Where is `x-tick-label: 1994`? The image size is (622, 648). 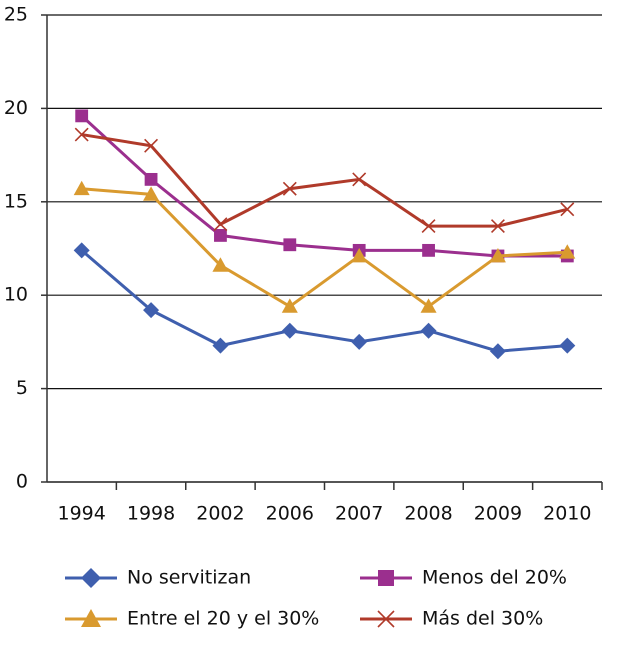
x-tick-label: 1994 is located at coordinates (82, 514).